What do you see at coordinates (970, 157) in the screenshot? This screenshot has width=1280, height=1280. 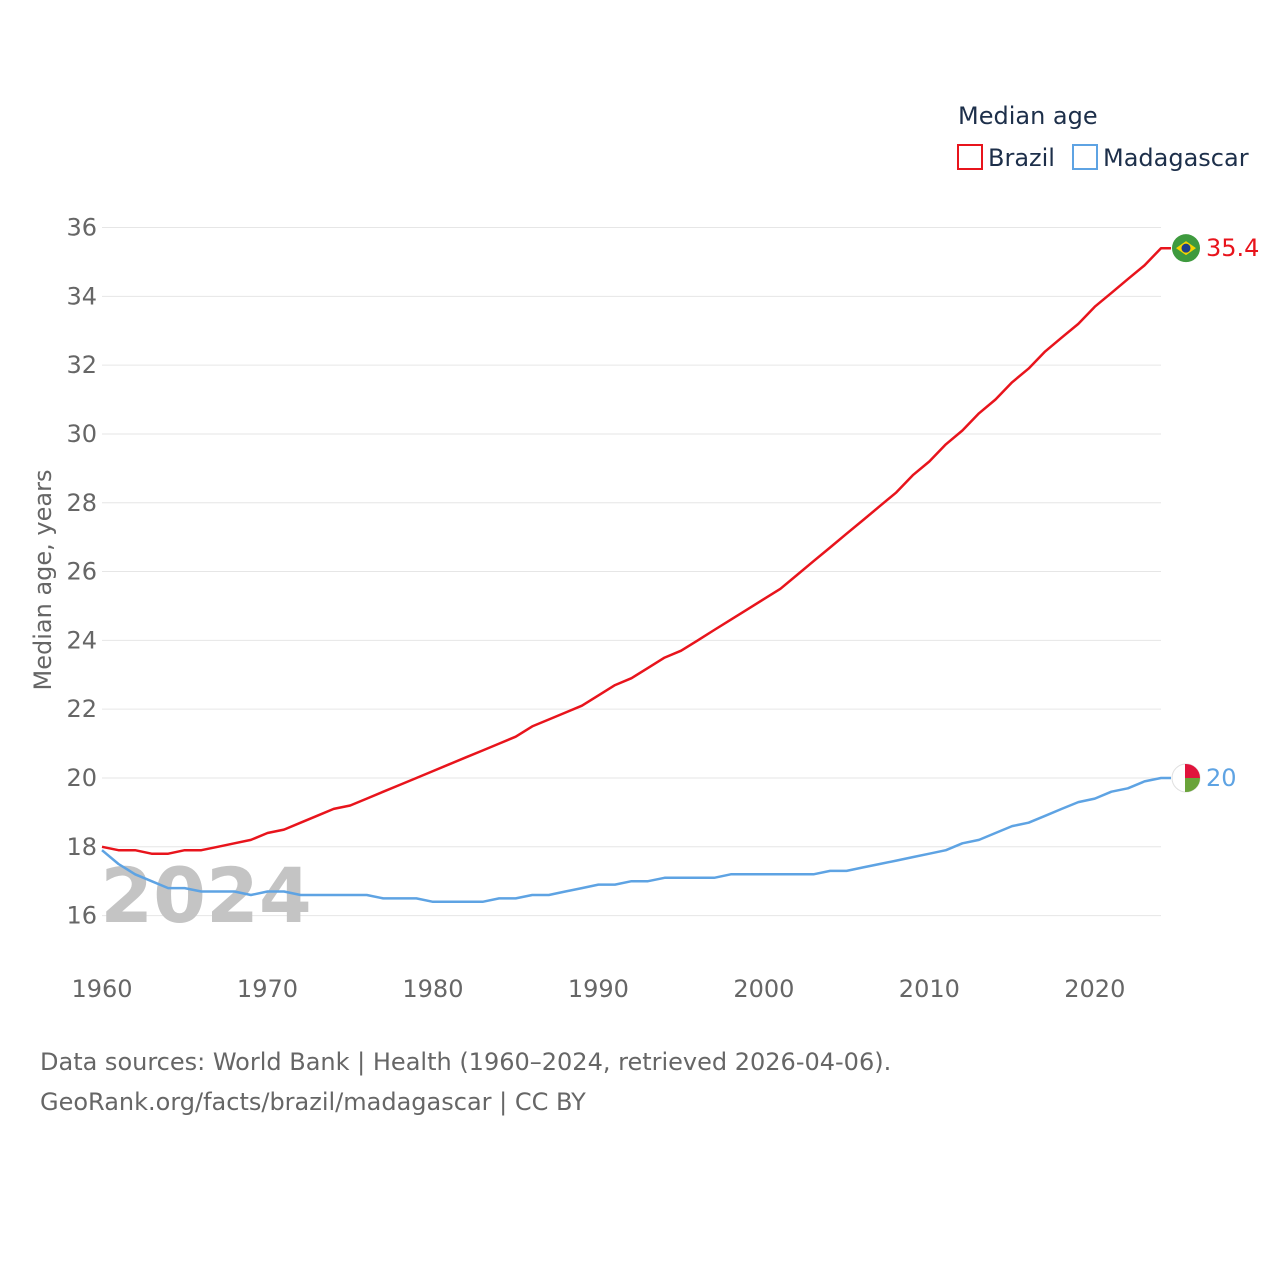 I see `legend-swatch-brazil` at bounding box center [970, 157].